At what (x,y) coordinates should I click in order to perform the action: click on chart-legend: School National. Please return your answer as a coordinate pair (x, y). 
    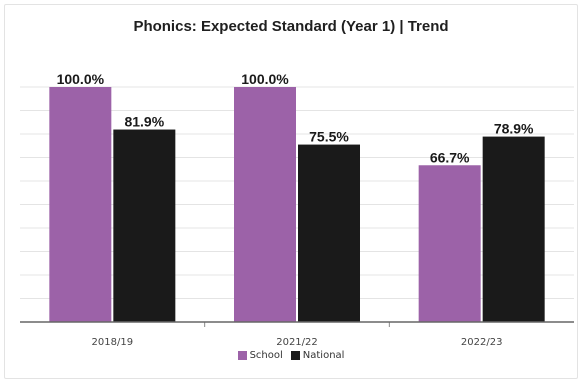
    Looking at the image, I should click on (291, 355).